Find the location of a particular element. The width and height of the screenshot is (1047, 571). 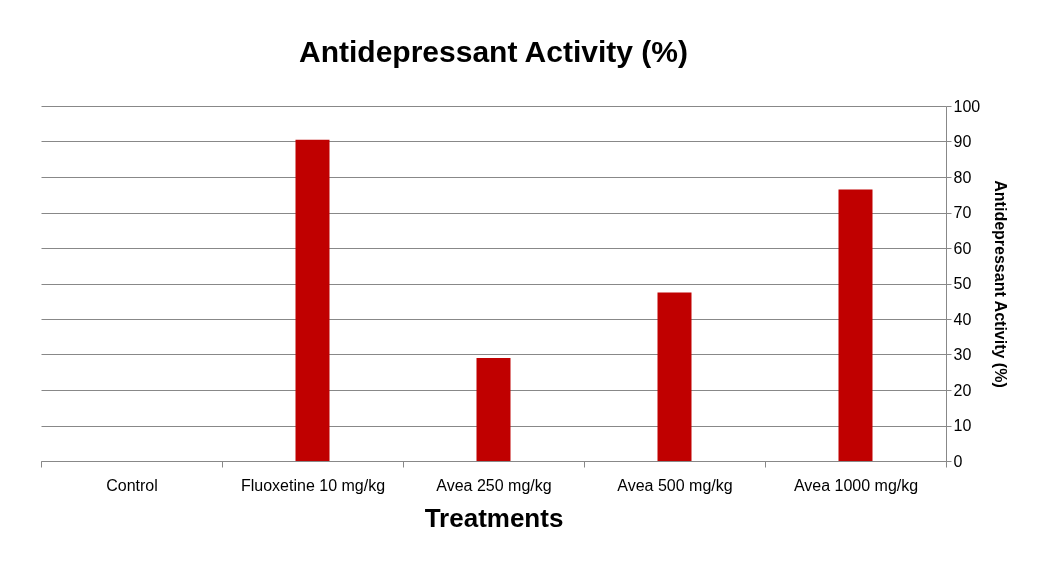

y-tick-label: 90 is located at coordinates (962, 141).